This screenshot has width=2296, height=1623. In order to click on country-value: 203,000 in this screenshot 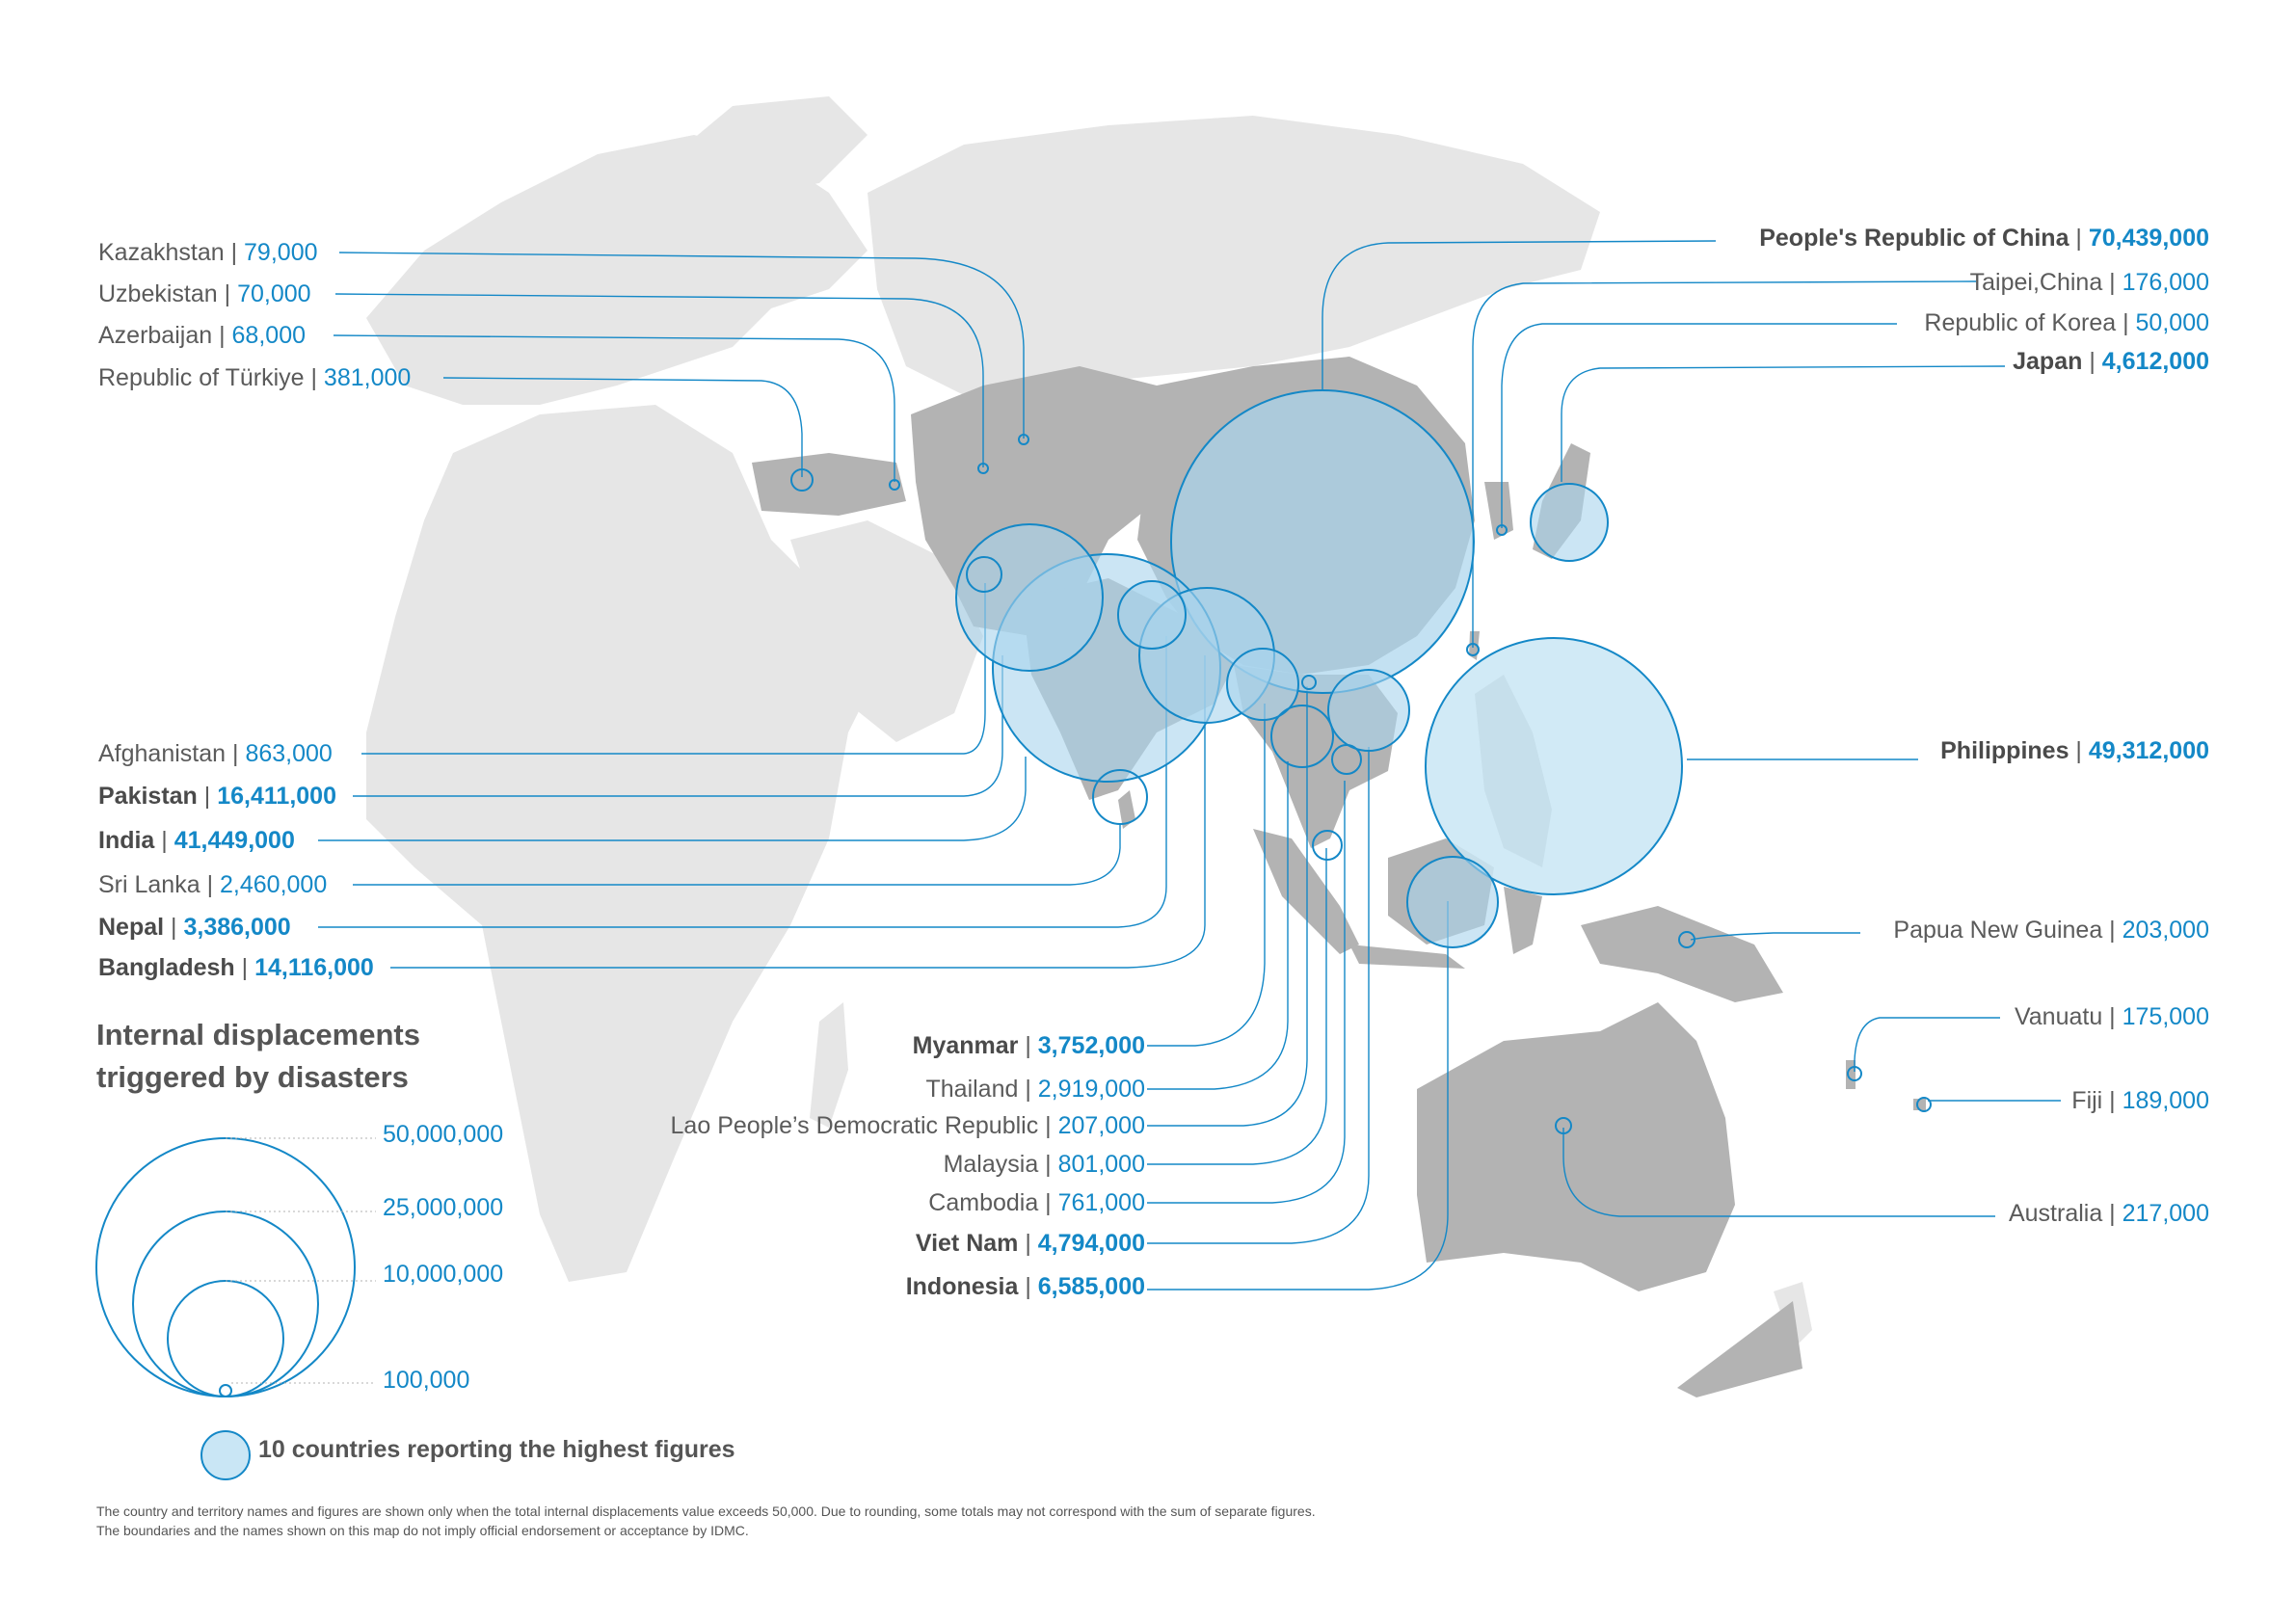, I will do `click(2165, 930)`.